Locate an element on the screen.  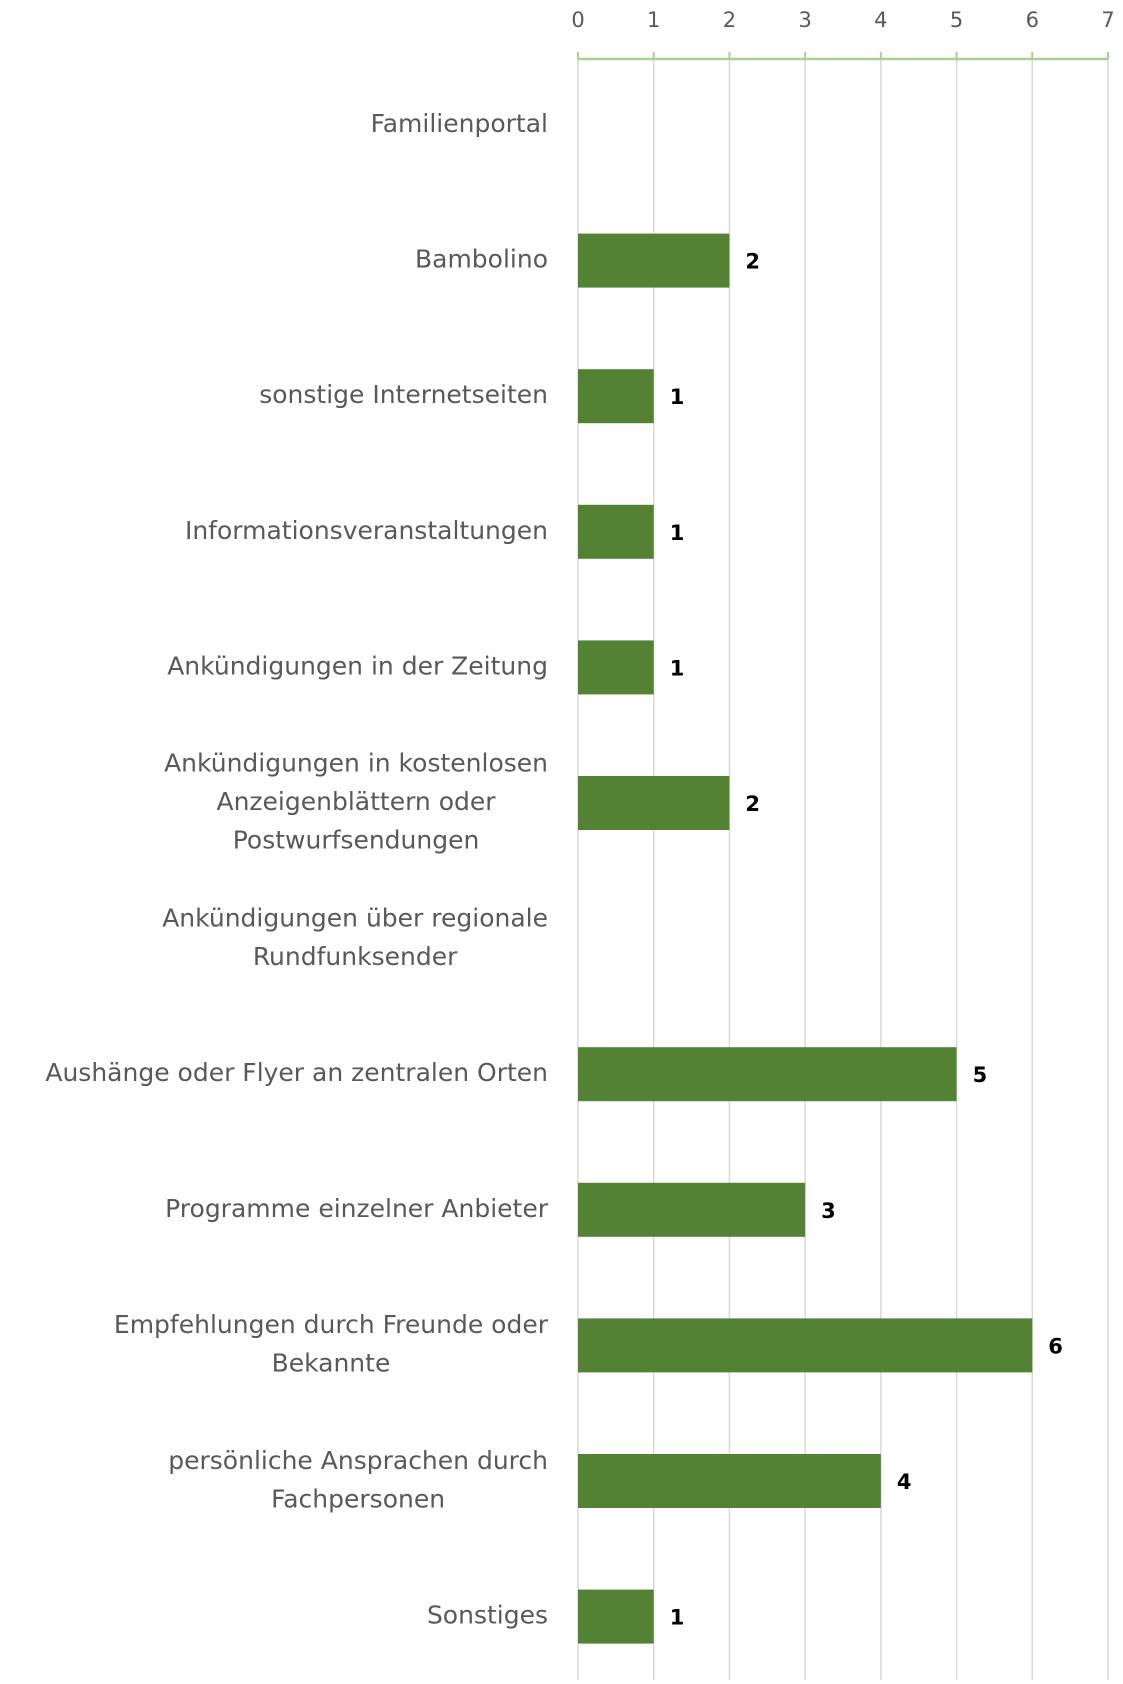
x-tick-label: 5 is located at coordinates (956, 20).